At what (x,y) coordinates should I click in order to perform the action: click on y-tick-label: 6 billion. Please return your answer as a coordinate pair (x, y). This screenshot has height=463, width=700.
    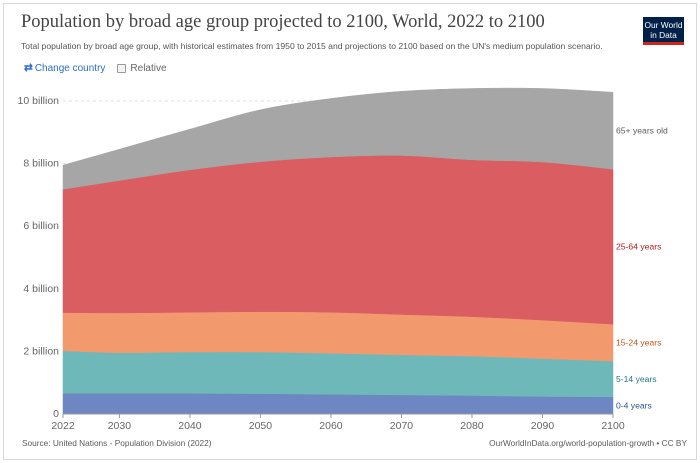
    Looking at the image, I should click on (41, 226).